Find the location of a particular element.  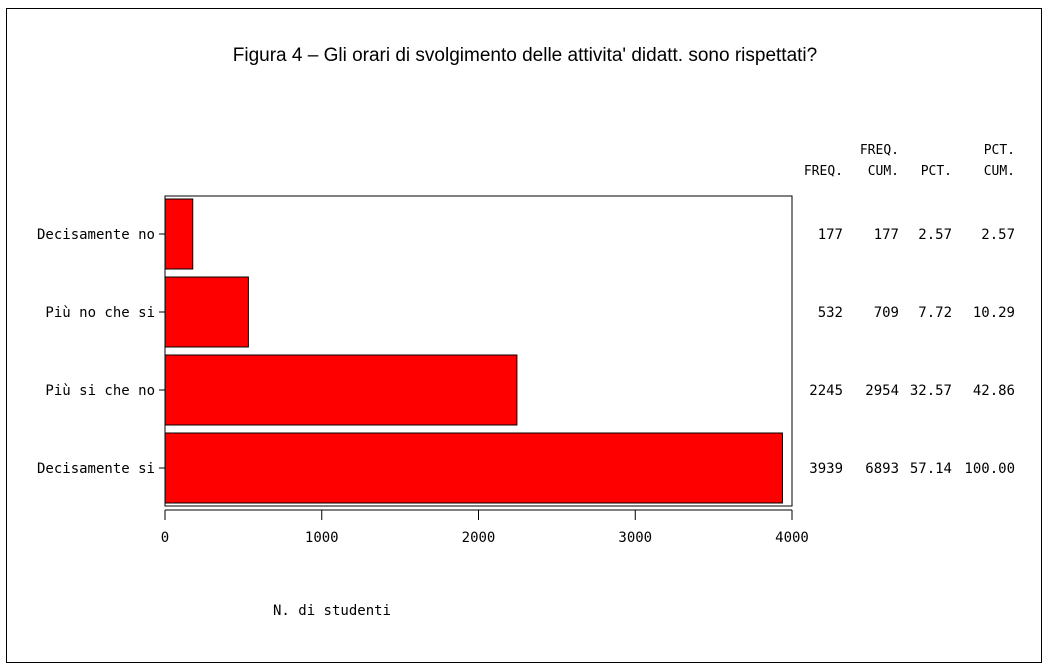

table-header-line1: PCT. is located at coordinates (999, 150).